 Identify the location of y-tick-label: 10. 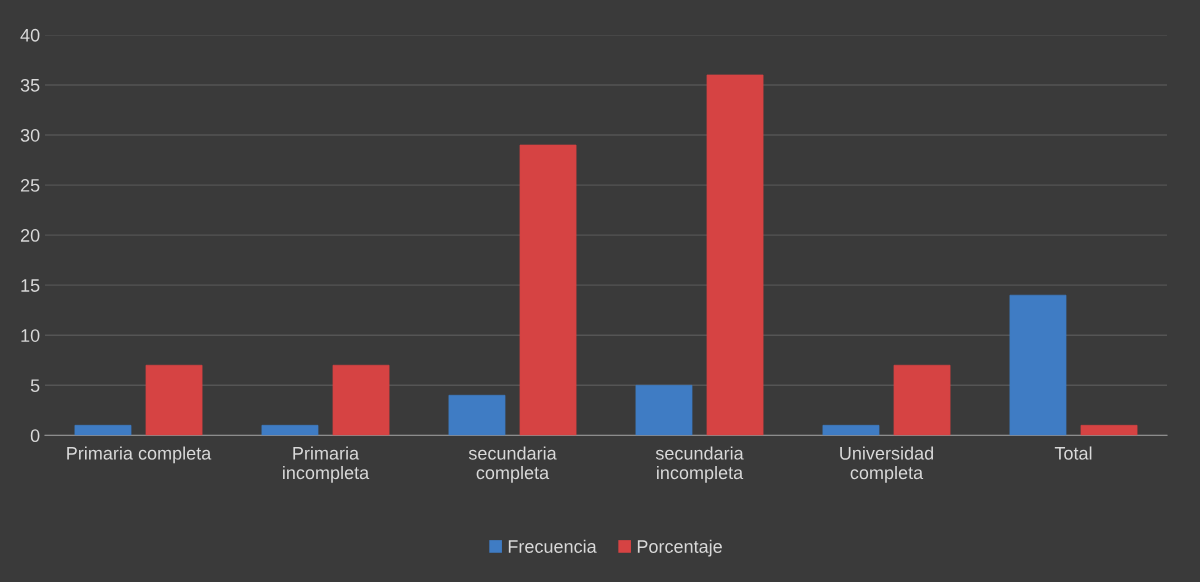
(30, 335).